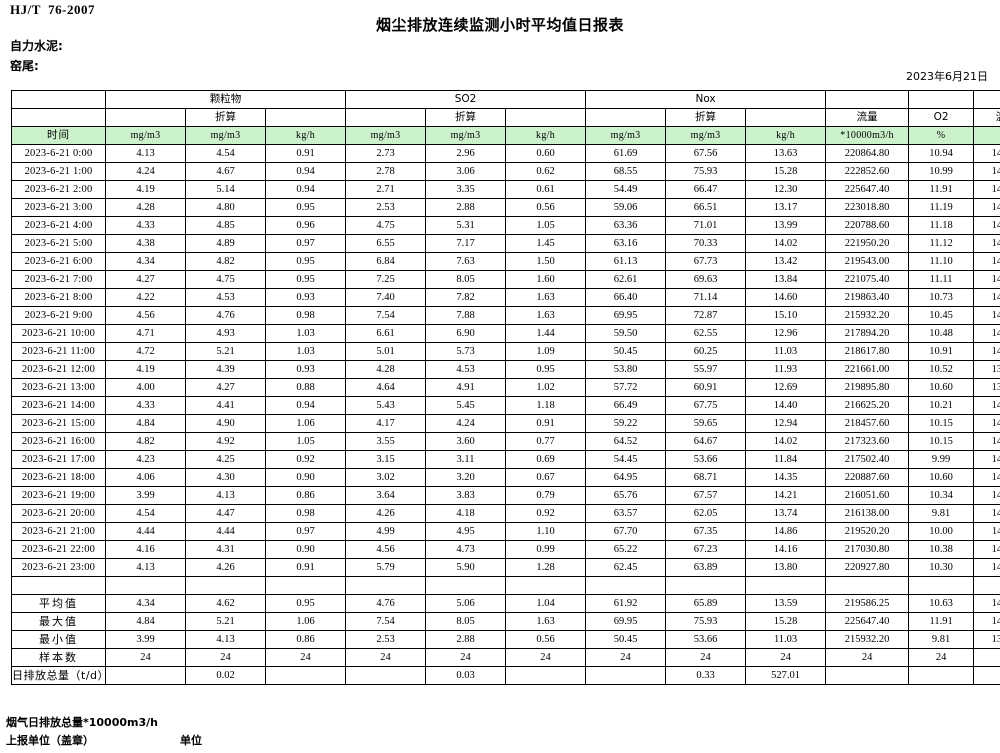 This screenshot has width=1000, height=753. Describe the element at coordinates (386, 603) in the screenshot. I see `stat-cell-so2-measured: 4.76` at that location.